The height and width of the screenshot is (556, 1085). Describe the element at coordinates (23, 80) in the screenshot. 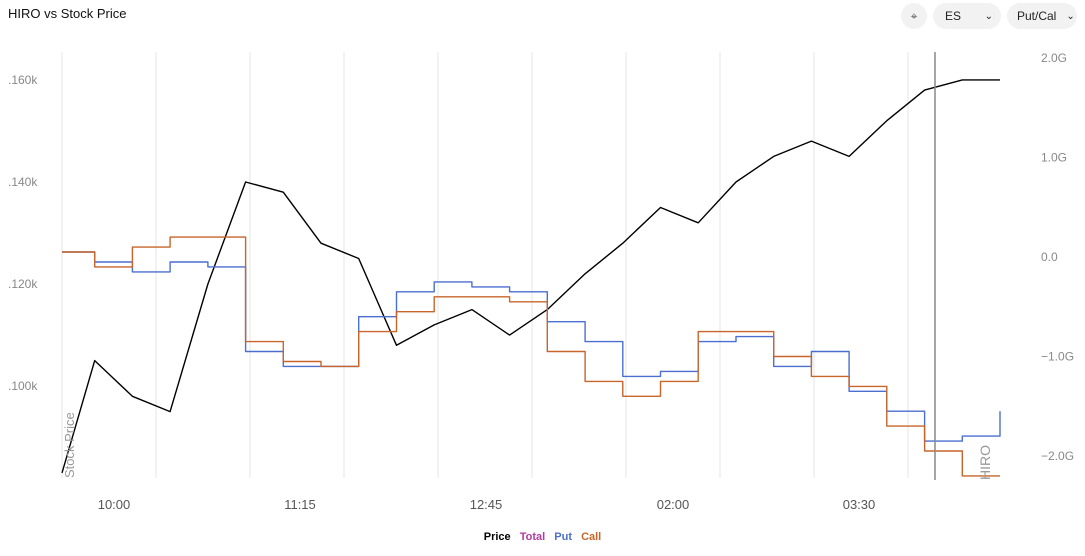

I see `y-left-tick-label: .160k` at that location.